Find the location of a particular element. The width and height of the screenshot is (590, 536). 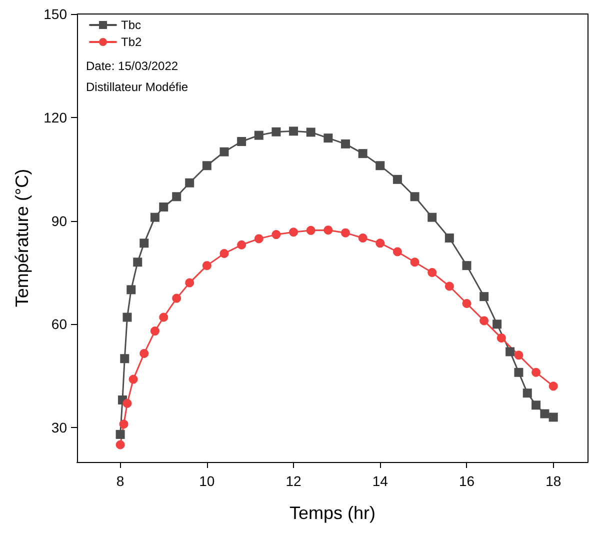

x-tick-label: 8 is located at coordinates (120, 481).